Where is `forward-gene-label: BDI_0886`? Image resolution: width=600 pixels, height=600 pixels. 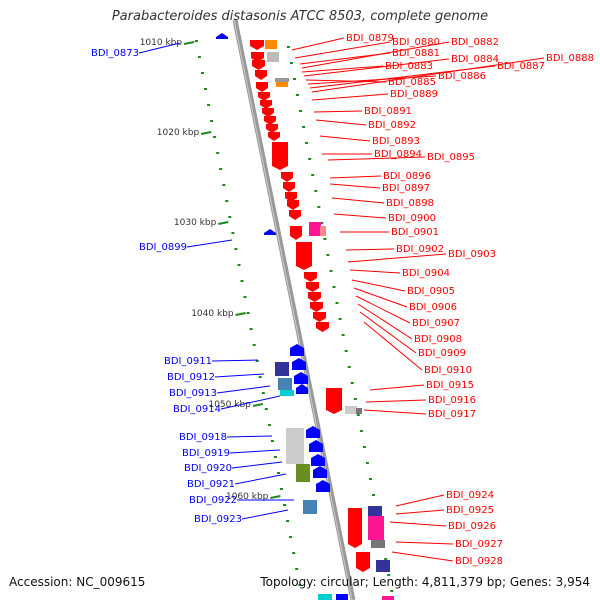 forward-gene-label: BDI_0886 is located at coordinates (462, 76).